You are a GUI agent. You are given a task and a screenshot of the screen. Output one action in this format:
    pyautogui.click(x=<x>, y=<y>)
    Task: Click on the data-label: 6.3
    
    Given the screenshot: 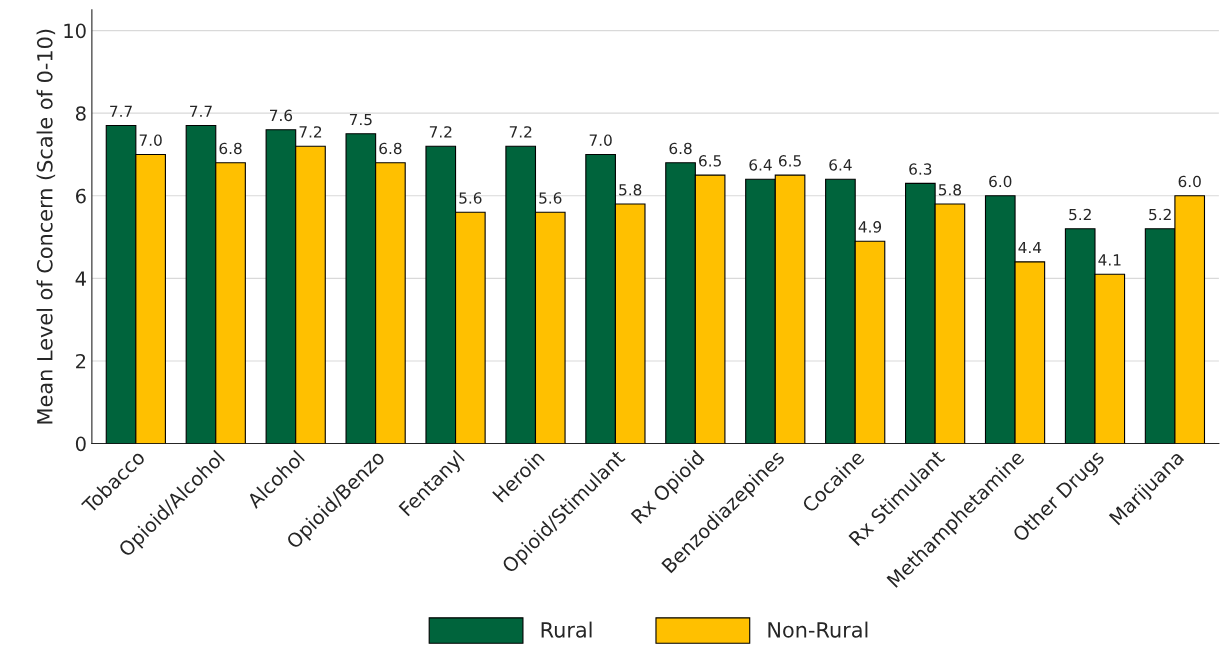 What is the action you would take?
    pyautogui.click(x=920, y=169)
    